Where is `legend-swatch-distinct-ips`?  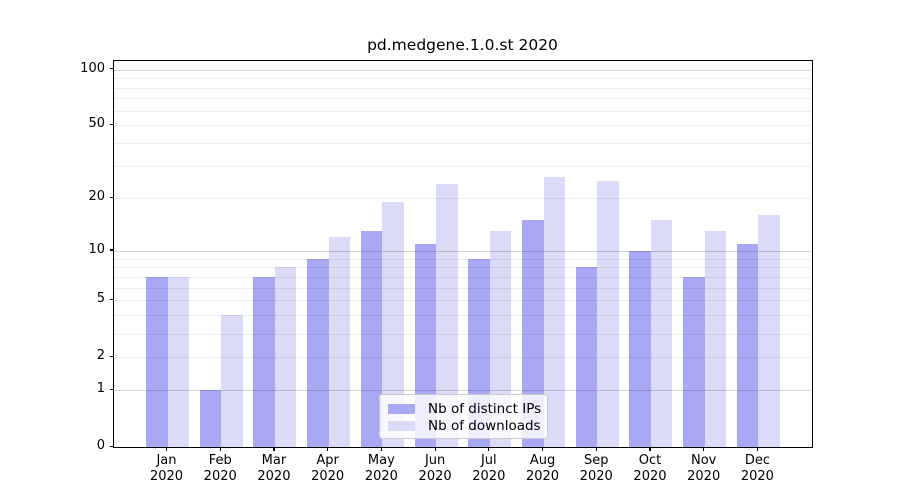 legend-swatch-distinct-ips is located at coordinates (401, 409).